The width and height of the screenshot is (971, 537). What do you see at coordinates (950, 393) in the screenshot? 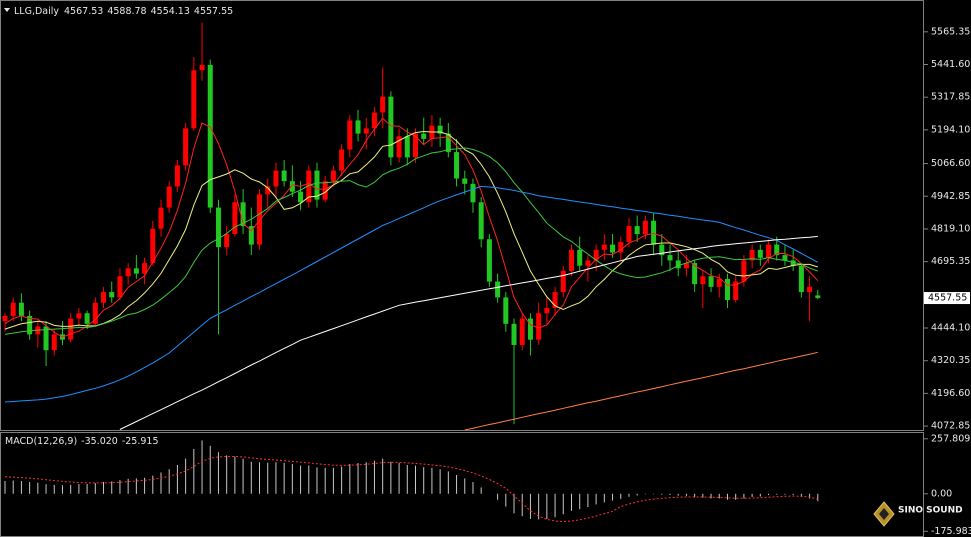
I see `y-tick-label: 4196.60` at bounding box center [950, 393].